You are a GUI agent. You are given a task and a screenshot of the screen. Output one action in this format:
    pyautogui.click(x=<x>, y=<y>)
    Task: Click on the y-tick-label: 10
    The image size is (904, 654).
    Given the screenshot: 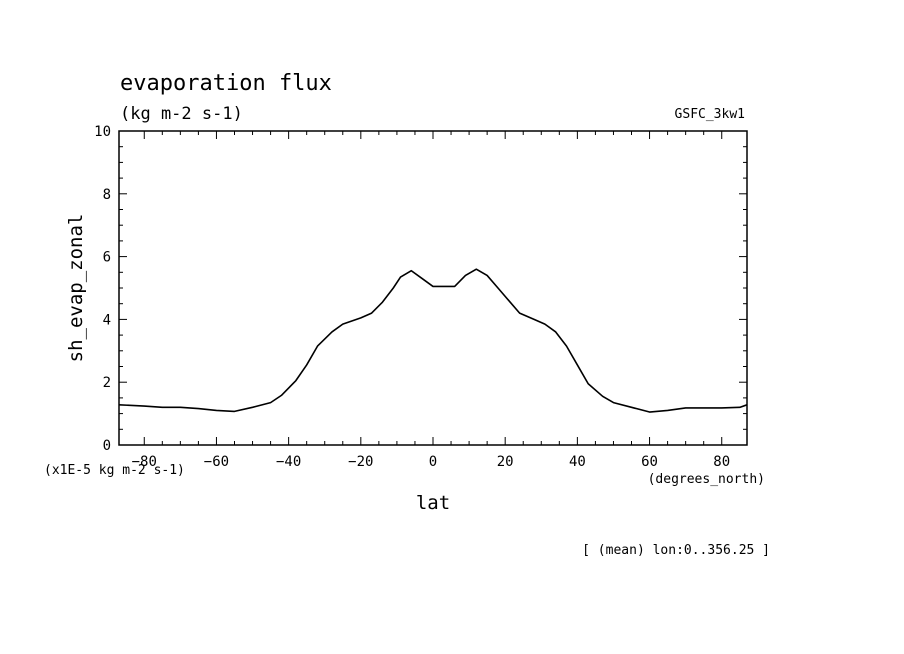 What is the action you would take?
    pyautogui.click(x=102, y=132)
    